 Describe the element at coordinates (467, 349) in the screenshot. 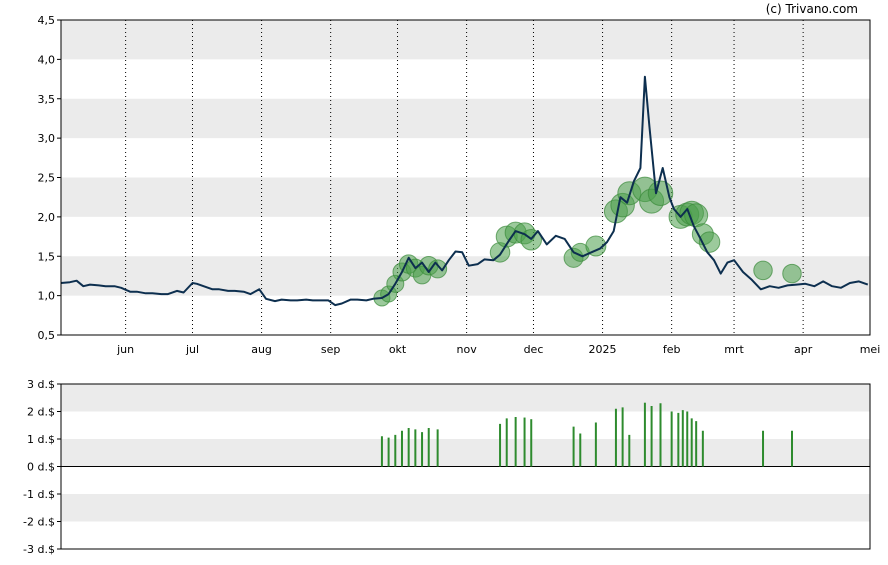

I see `x-tick-label: nov` at that location.